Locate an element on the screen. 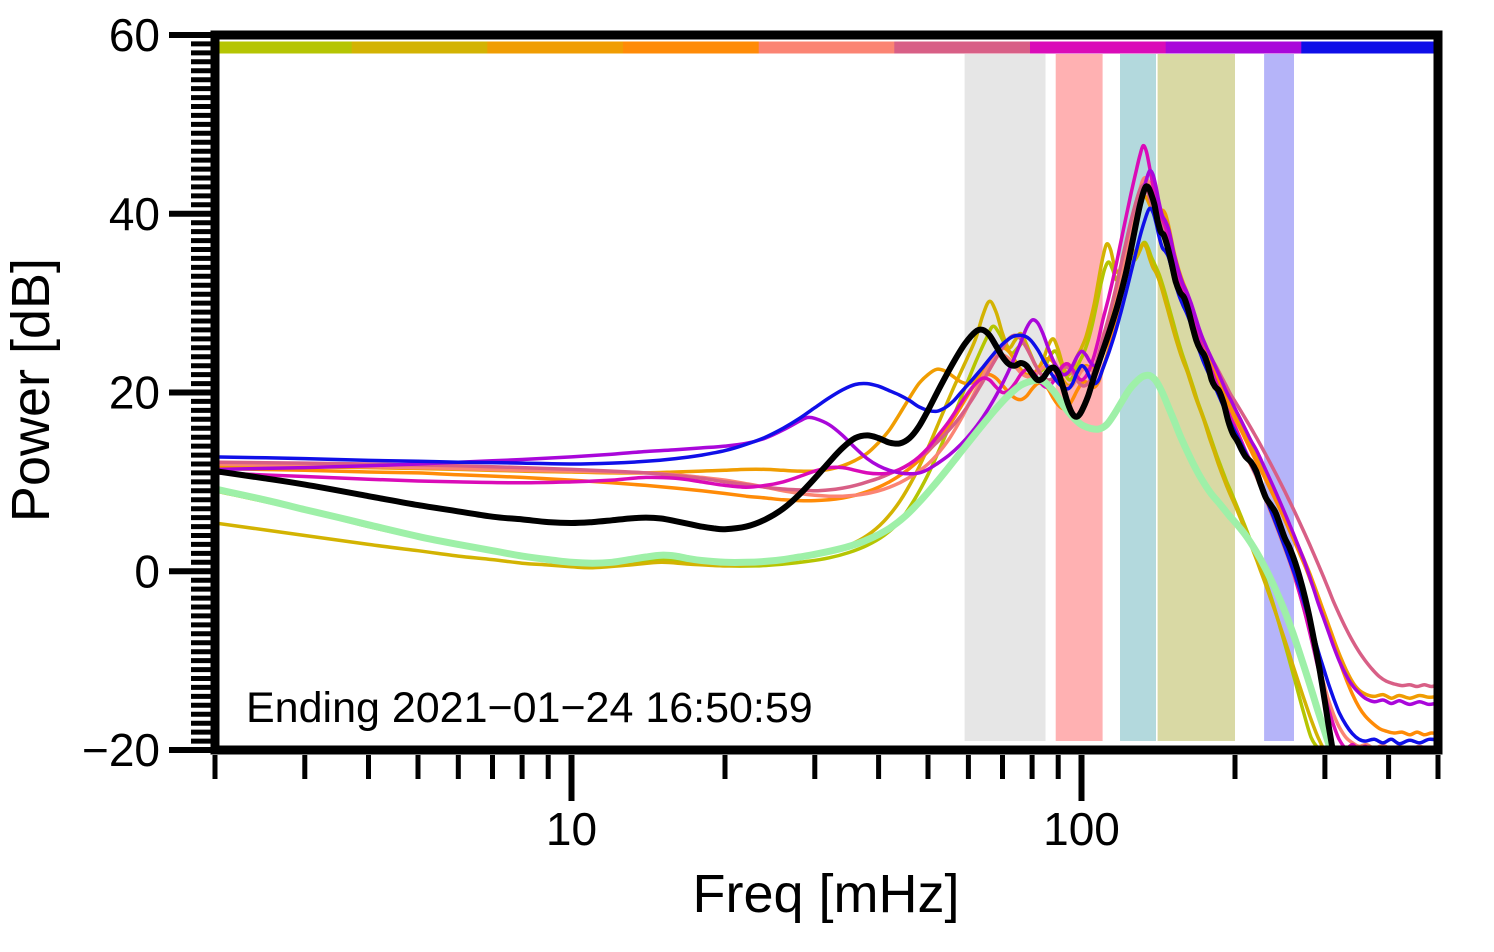 Image resolution: width=1494 pixels, height=952 pixels. x-axis-title: Freq [mHz] is located at coordinates (826, 894).